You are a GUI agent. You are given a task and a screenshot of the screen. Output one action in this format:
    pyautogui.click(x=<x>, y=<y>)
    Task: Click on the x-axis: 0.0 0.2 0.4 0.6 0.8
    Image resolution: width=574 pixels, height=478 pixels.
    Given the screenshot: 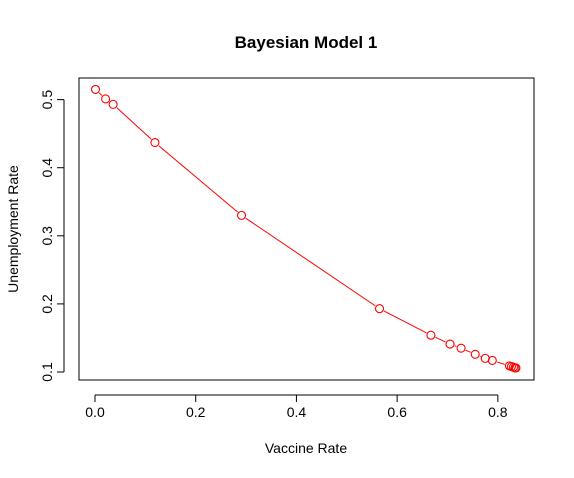 What is the action you would take?
    pyautogui.click(x=296, y=407)
    